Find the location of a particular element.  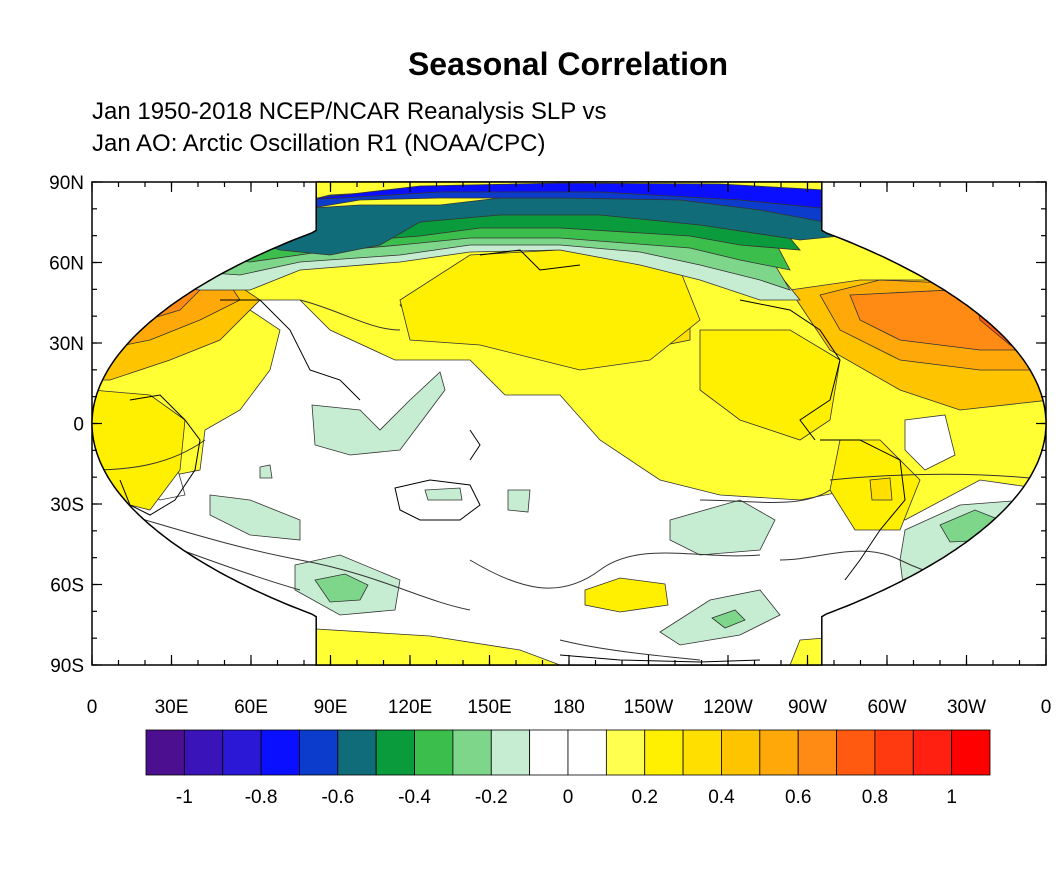

map-title: Seasonal Correlation is located at coordinates (568, 64).